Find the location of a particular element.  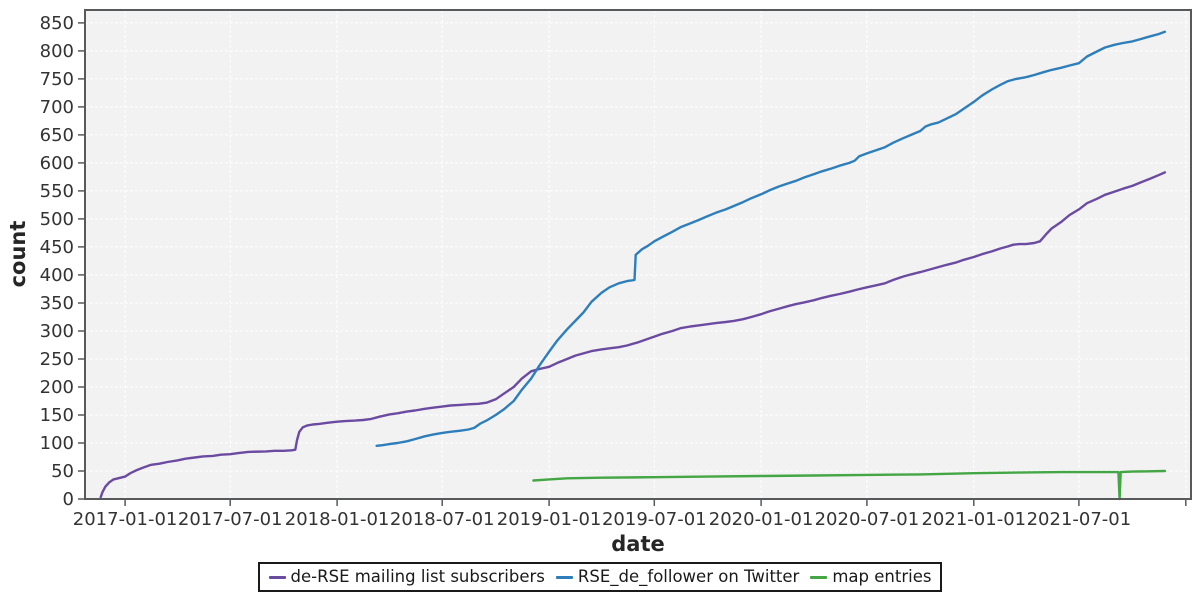

x-tick-label: 2018-07-01 is located at coordinates (442, 519).